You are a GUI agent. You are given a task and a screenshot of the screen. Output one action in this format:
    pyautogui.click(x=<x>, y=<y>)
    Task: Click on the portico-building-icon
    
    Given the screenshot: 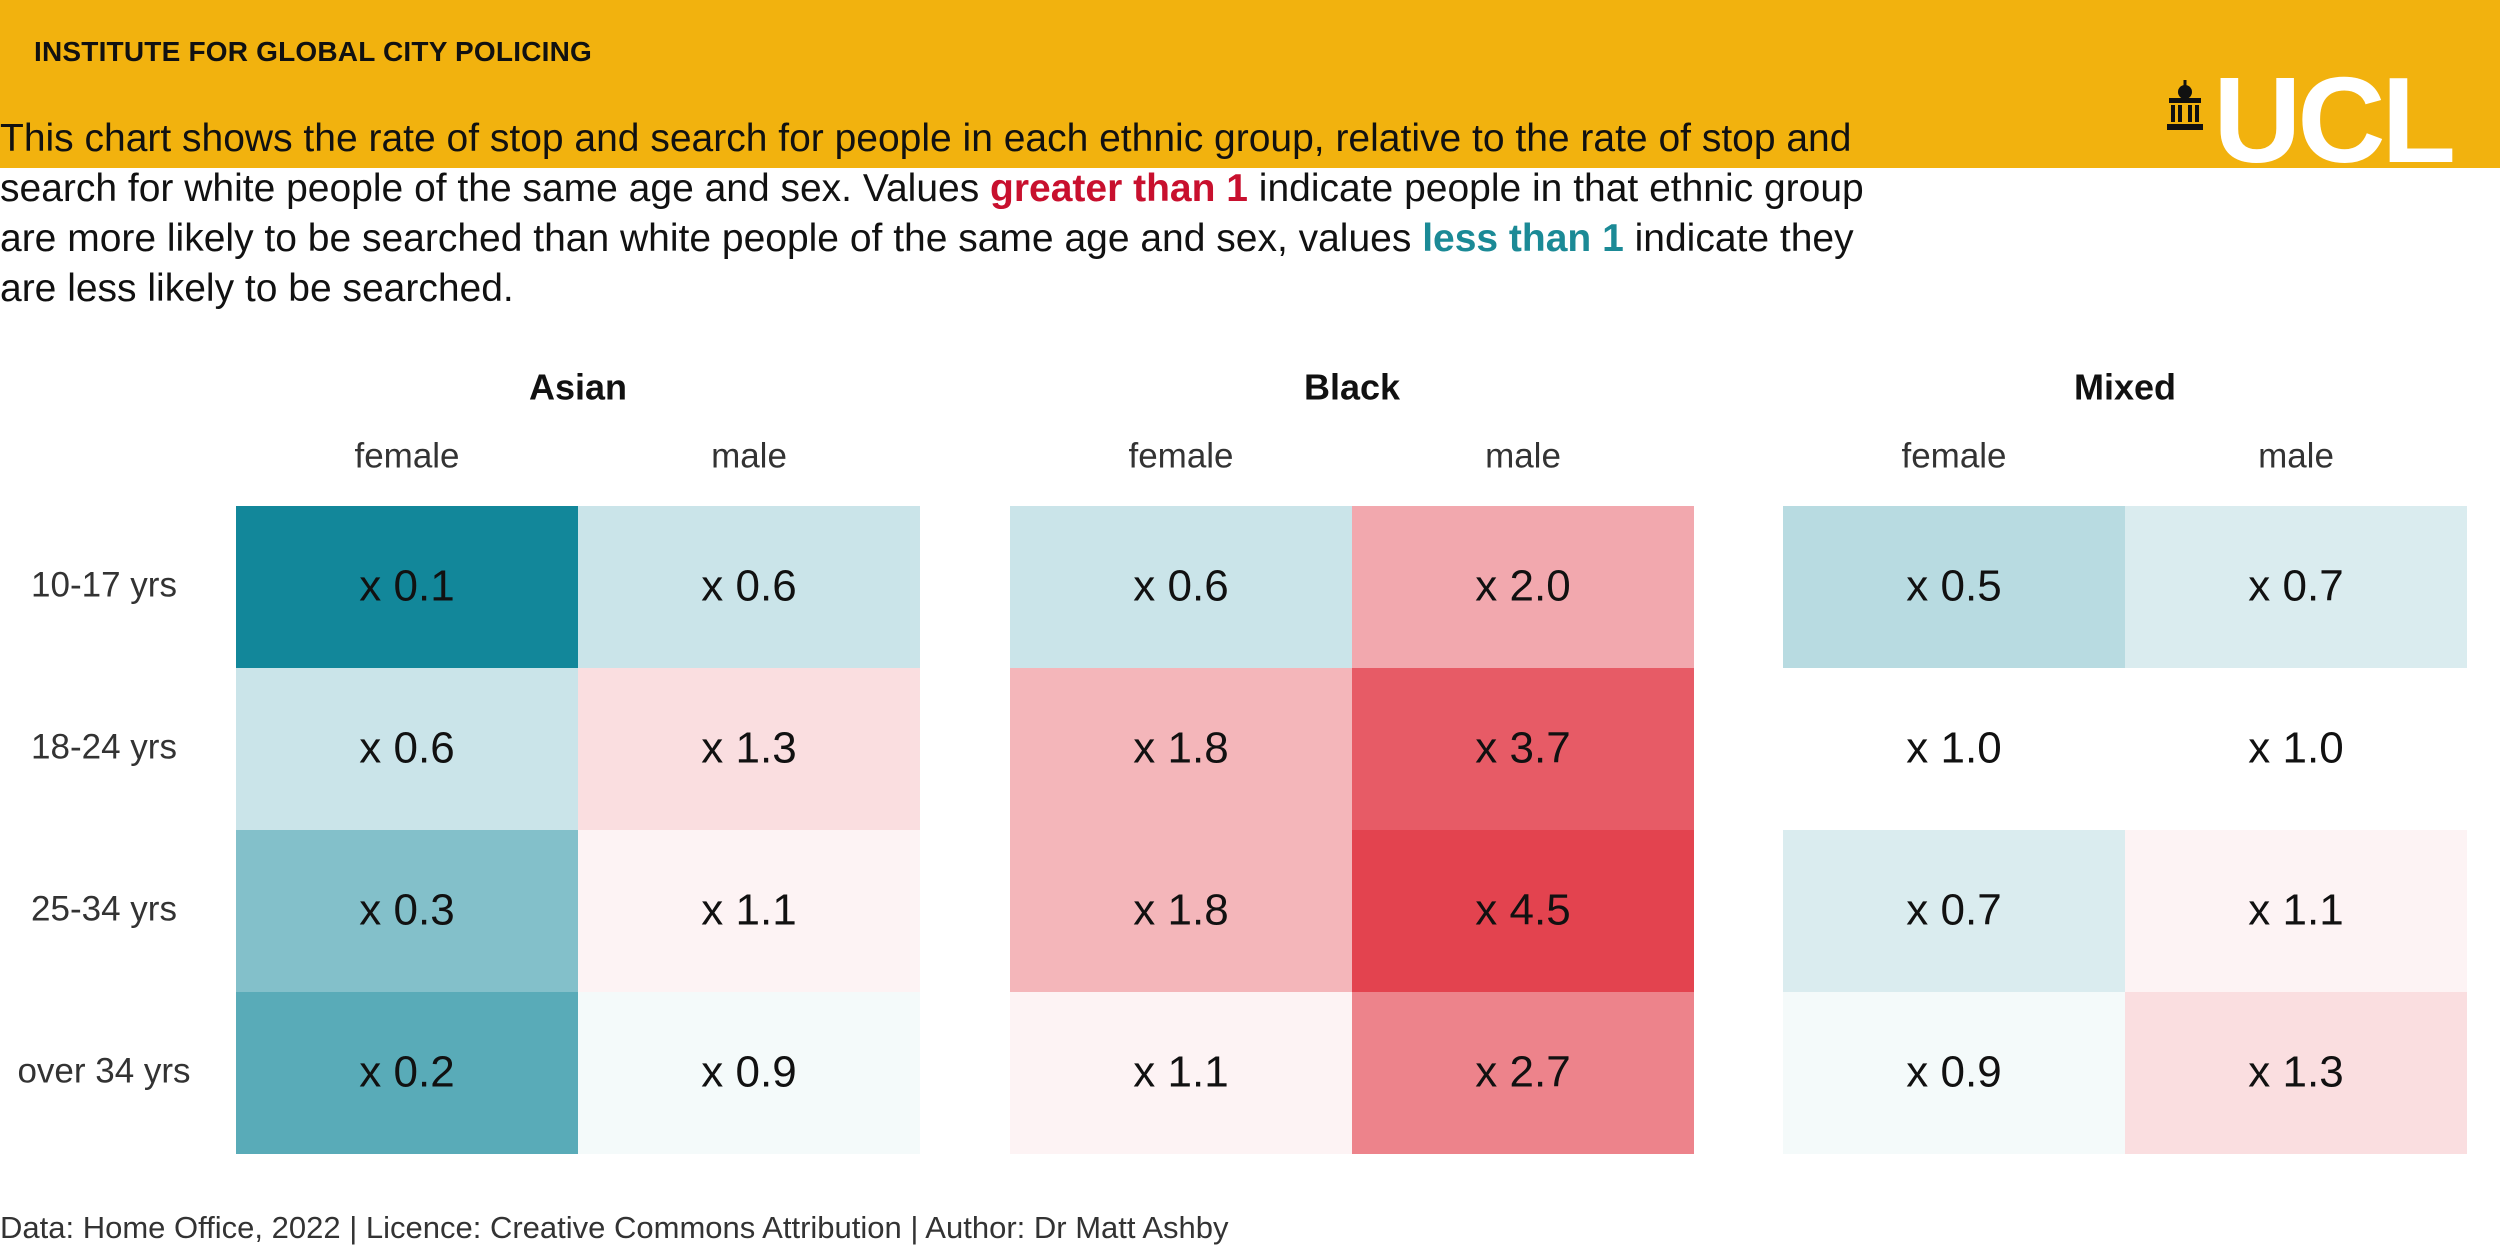 What is the action you would take?
    pyautogui.click(x=2185, y=105)
    